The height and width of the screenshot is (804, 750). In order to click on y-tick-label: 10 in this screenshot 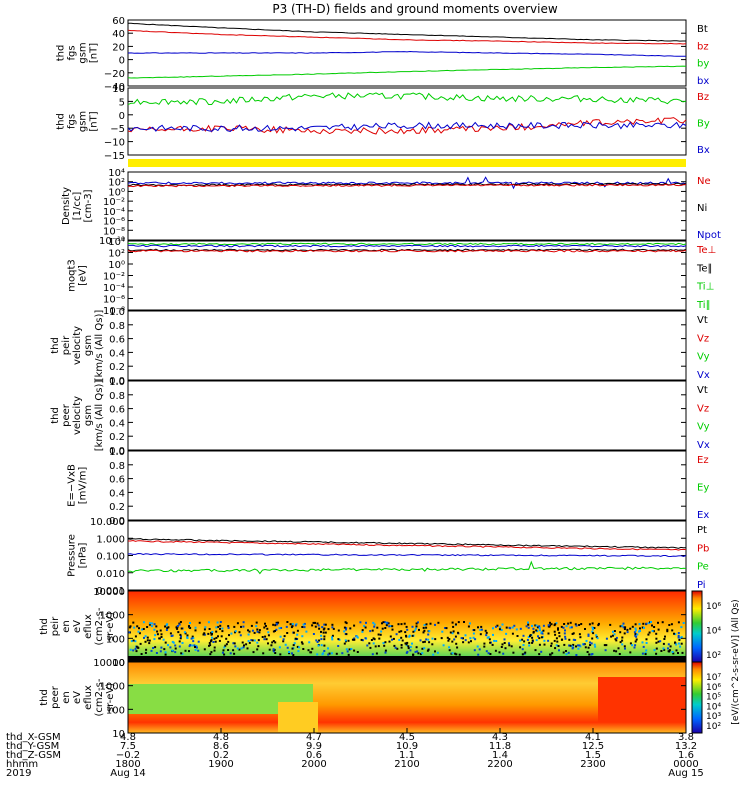, I will do `click(118, 89)`.